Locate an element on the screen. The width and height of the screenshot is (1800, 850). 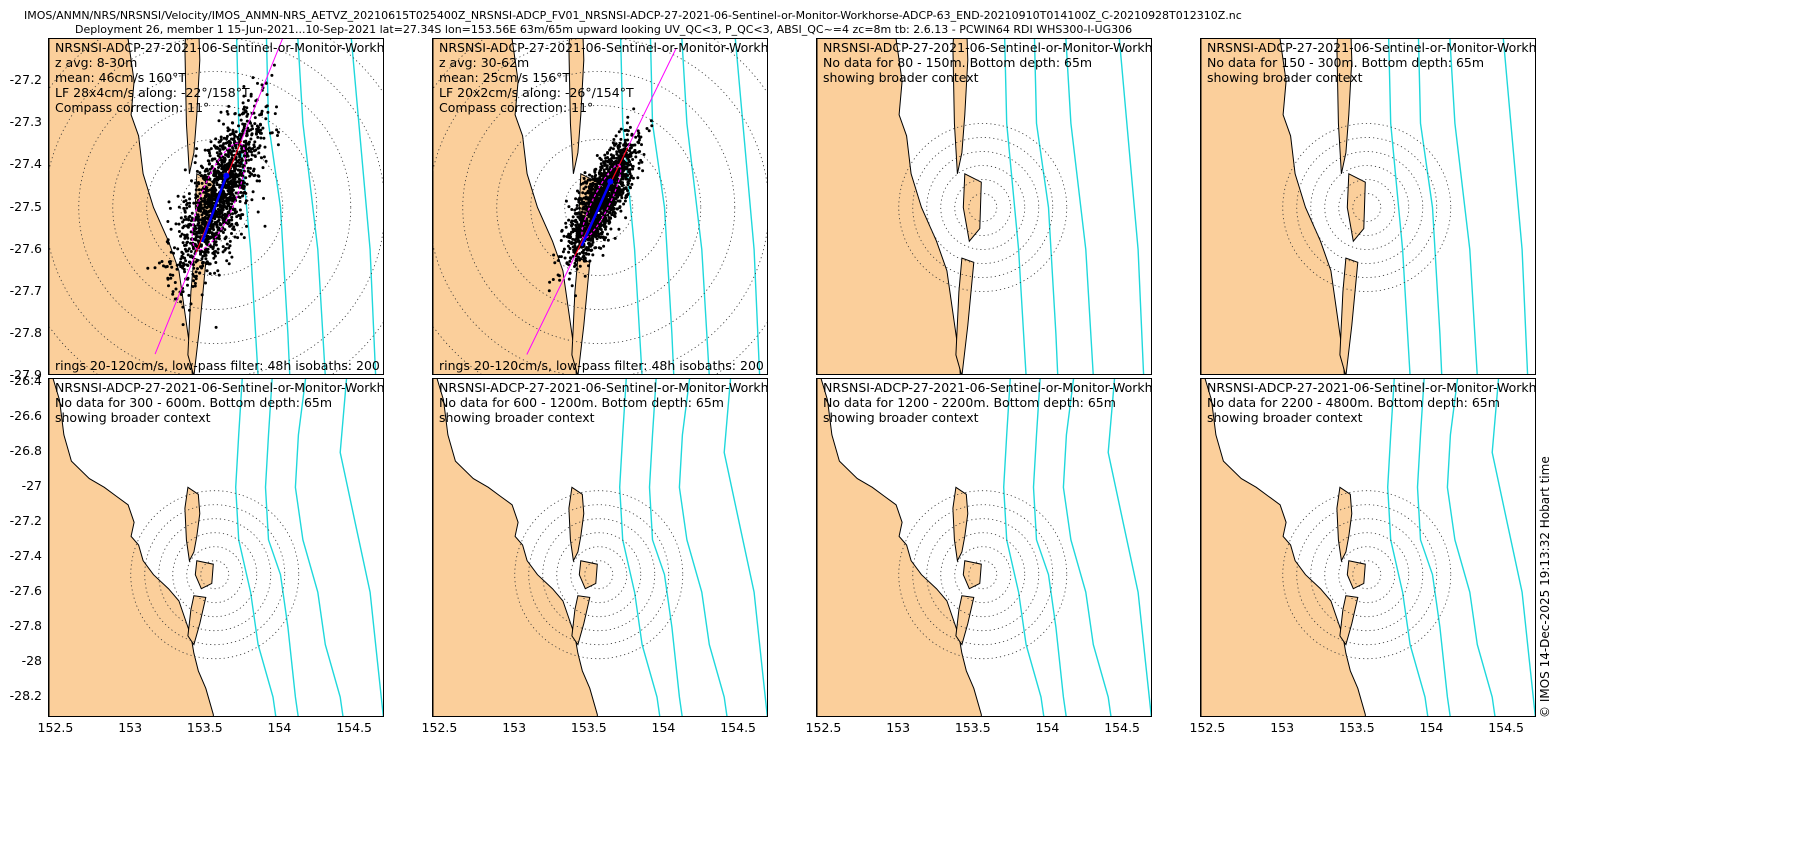
lf-variance-ellipse is located at coordinates (601, 202).